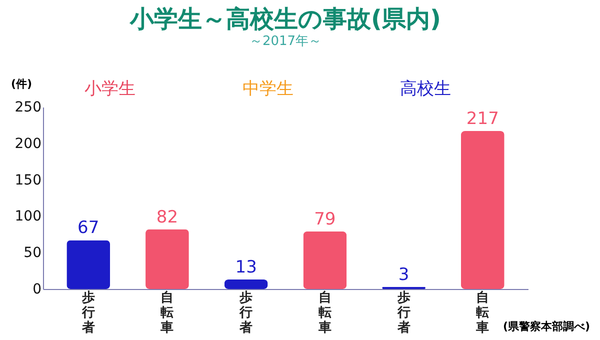 This screenshot has height=340, width=600. What do you see at coordinates (246, 268) in the screenshot?
I see `data-label: 13` at bounding box center [246, 268].